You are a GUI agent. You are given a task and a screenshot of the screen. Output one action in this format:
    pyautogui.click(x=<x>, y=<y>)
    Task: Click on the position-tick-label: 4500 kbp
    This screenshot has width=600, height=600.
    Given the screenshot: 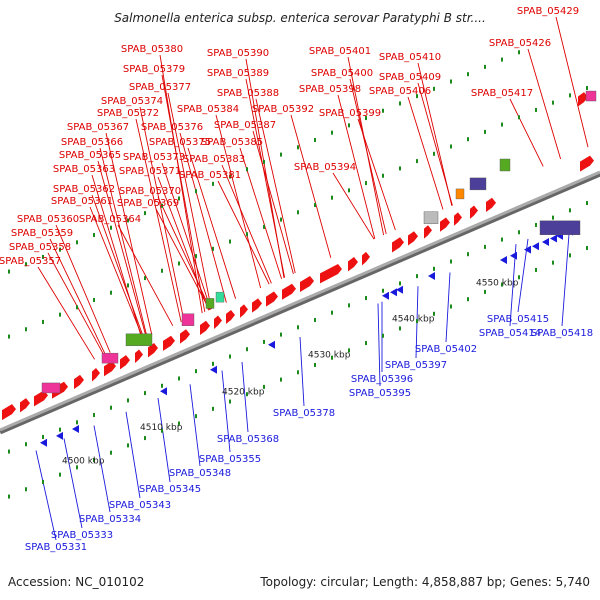 What is the action you would take?
    pyautogui.click(x=83, y=461)
    